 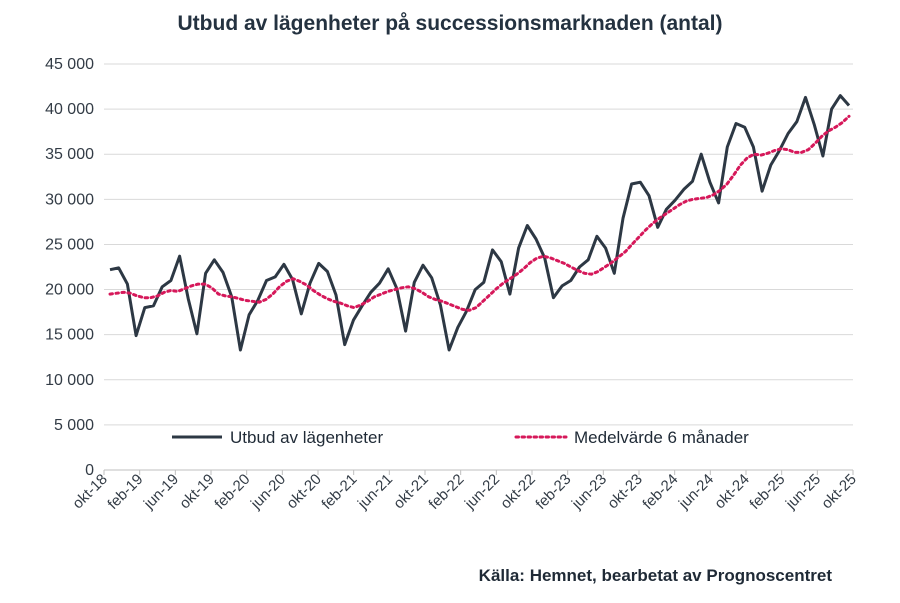 I want to click on x-tick-label: okt-21, so click(x=411, y=492).